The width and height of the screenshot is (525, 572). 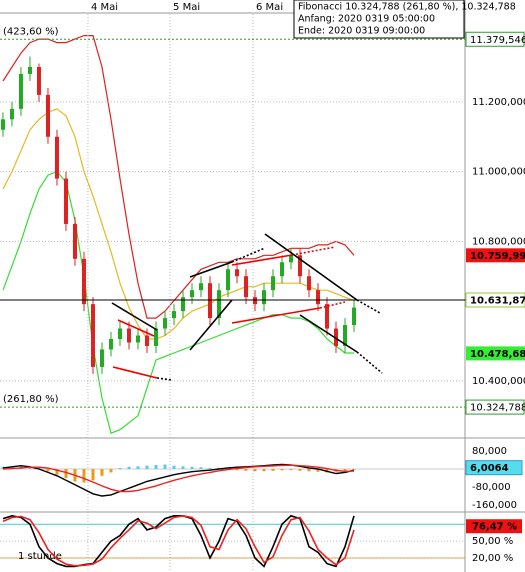 What do you see at coordinates (31, 31) in the screenshot?
I see `fib-level: (423,60 %)` at bounding box center [31, 31].